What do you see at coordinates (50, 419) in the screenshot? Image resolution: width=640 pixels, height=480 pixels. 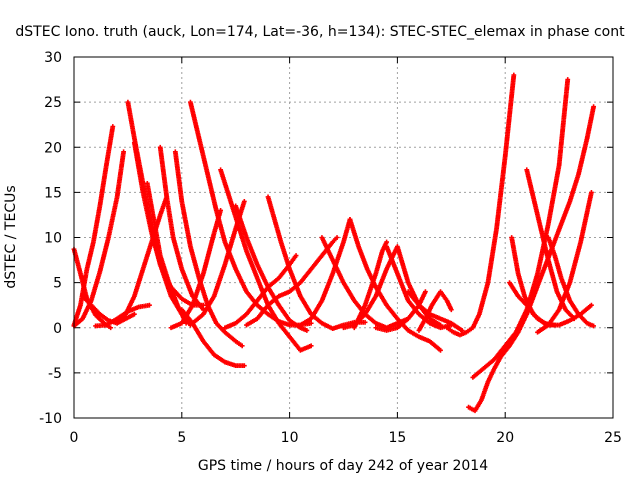 I see `y-tick-label: -10` at bounding box center [50, 419].